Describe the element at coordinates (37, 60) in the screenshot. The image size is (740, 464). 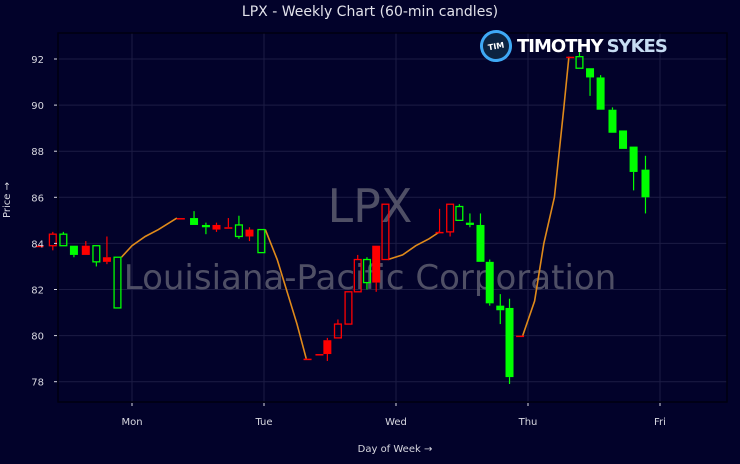
I see `y-tick-label: 92` at that location.